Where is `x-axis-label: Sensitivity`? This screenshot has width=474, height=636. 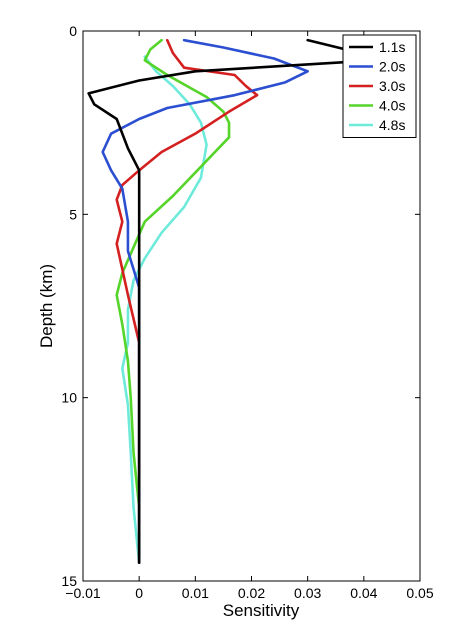 x-axis-label: Sensitivity is located at coordinates (261, 610).